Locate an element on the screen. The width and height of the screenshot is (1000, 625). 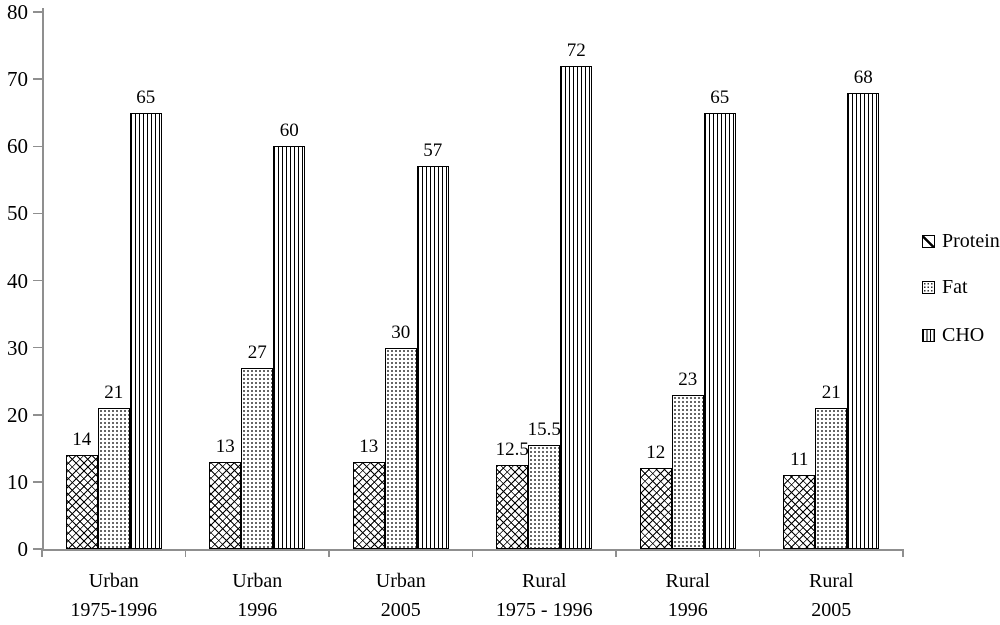
bar-fat-group6 is located at coordinates (831, 478).